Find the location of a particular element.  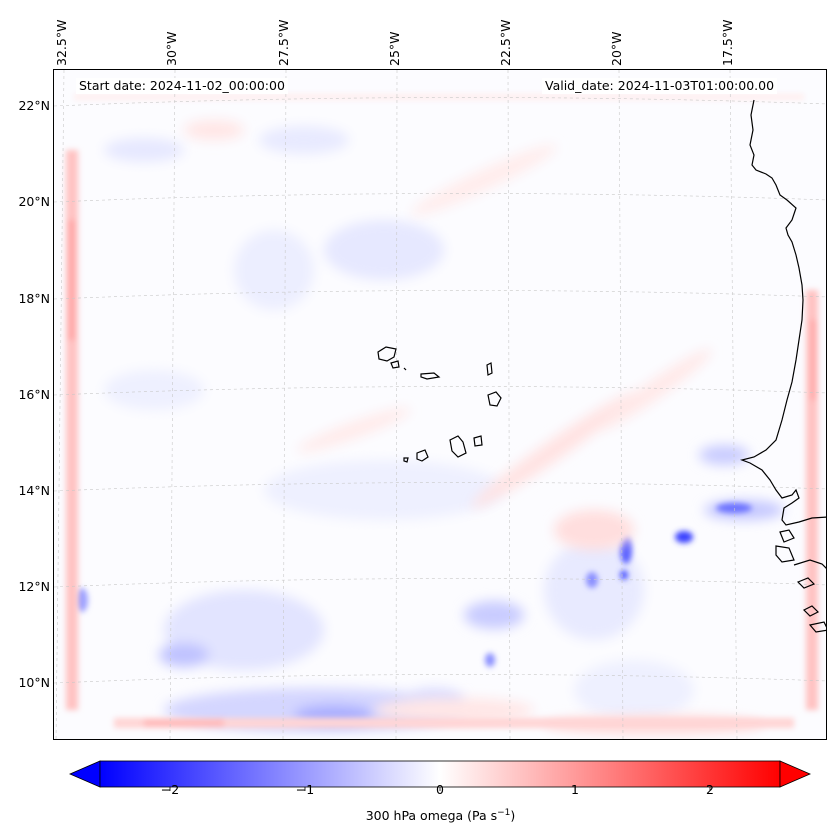

lat-label-12n: 12°N is located at coordinates (34, 586).